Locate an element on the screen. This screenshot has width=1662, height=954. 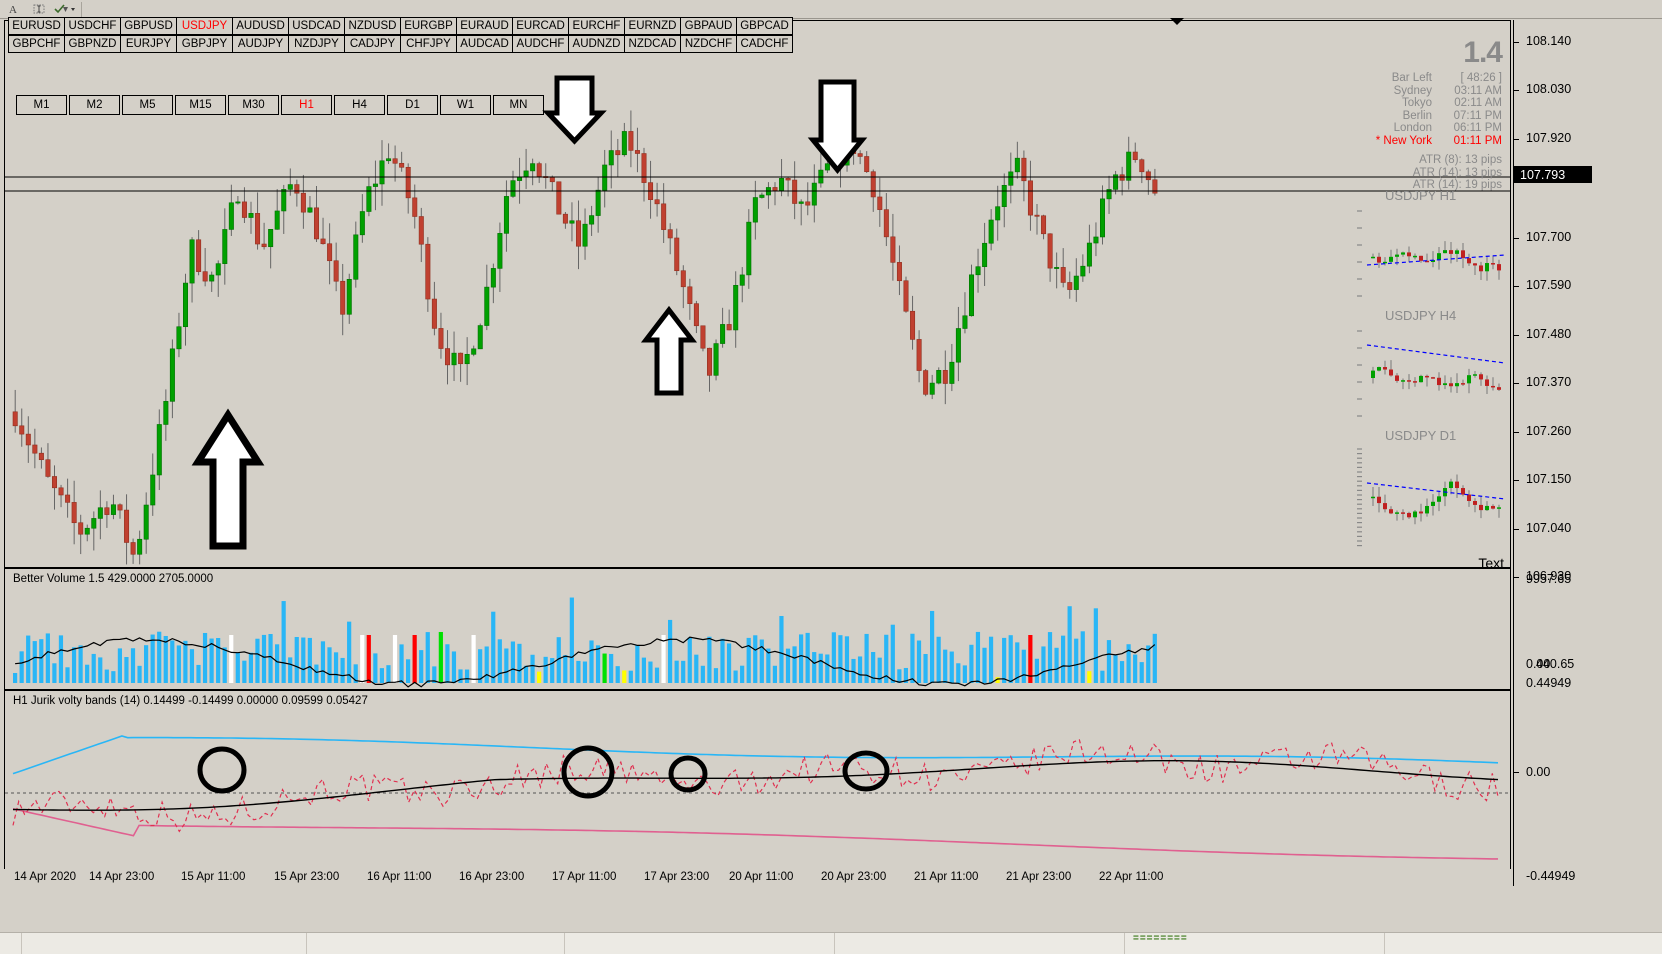
time-axis-label: 15 Apr 11:00 is located at coordinates (213, 877).